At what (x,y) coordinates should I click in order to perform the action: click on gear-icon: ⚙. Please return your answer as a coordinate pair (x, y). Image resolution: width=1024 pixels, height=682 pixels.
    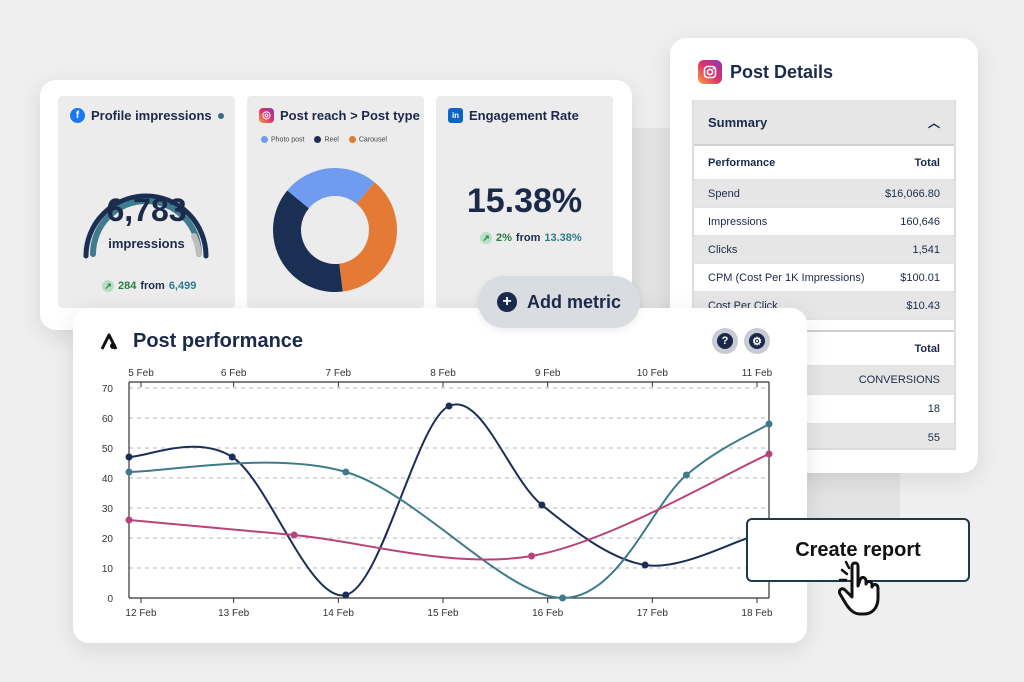
    Looking at the image, I should click on (757, 341).